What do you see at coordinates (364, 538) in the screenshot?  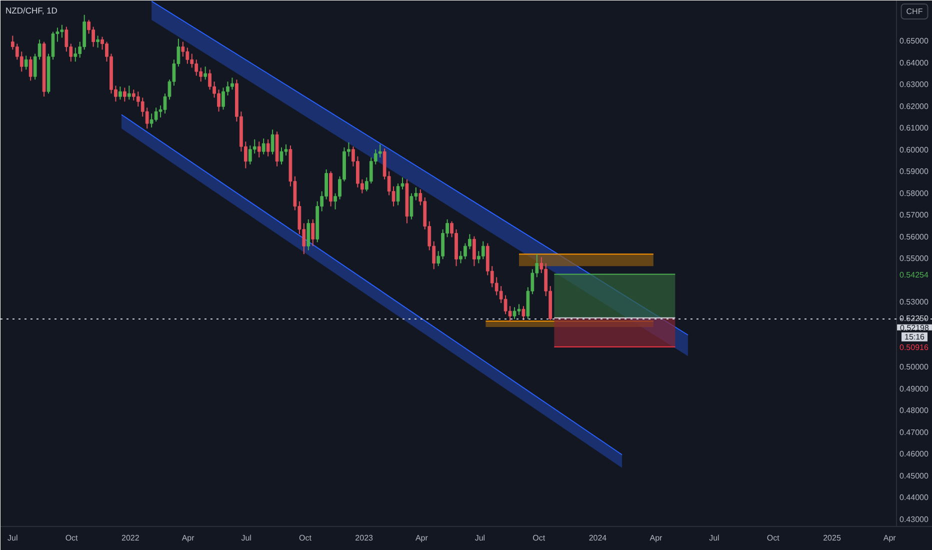 I see `x-tick-label: 2023` at bounding box center [364, 538].